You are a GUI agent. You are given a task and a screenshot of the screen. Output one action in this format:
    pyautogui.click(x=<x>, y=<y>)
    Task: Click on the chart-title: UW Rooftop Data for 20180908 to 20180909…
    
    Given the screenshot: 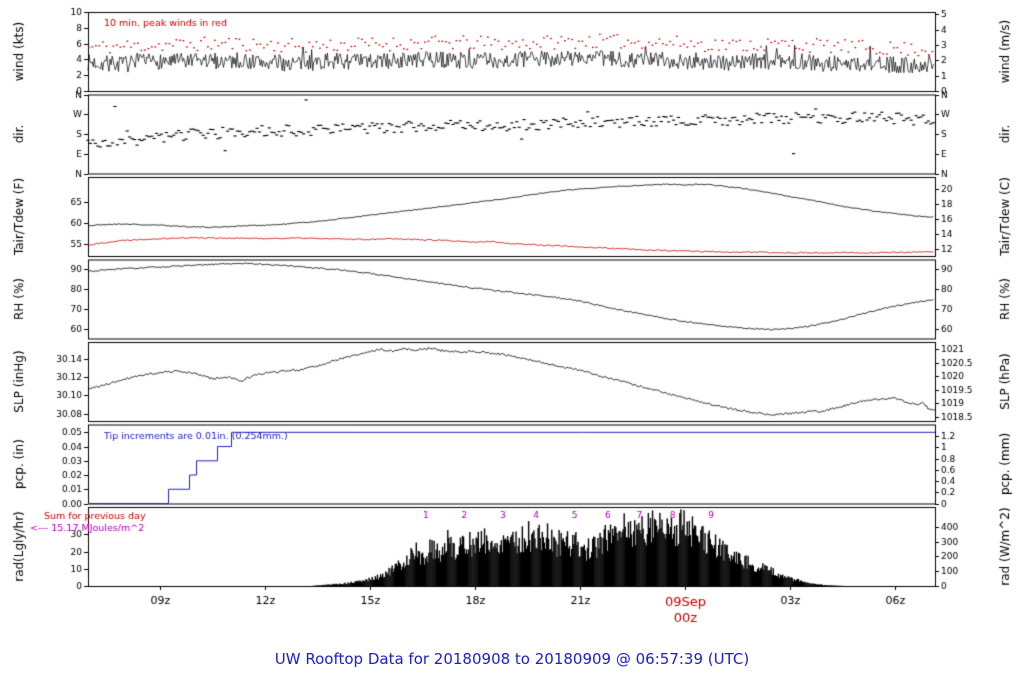 What is the action you would take?
    pyautogui.click(x=512, y=659)
    